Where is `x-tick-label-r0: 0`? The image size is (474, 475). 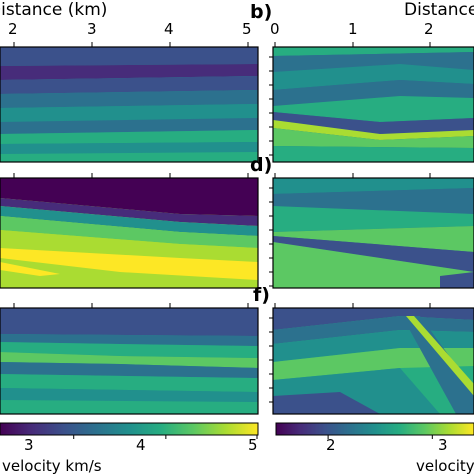
x-tick-label-r0: 0 is located at coordinates (275, 29).